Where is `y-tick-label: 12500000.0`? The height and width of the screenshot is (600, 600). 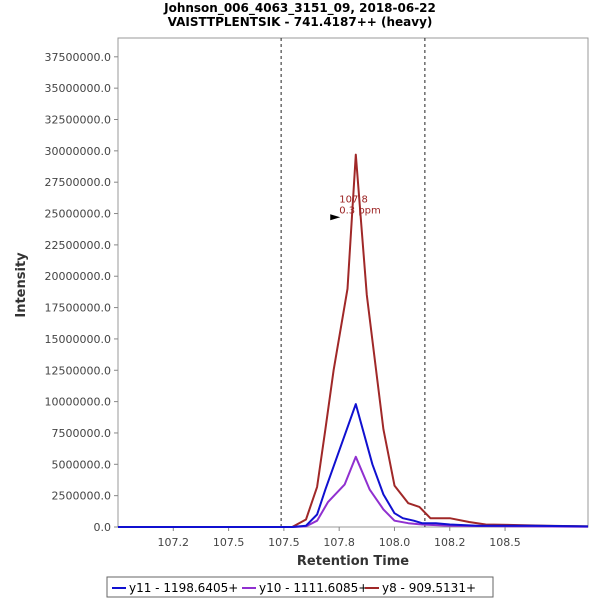 y-tick-label: 12500000.0 is located at coordinates (78, 370).